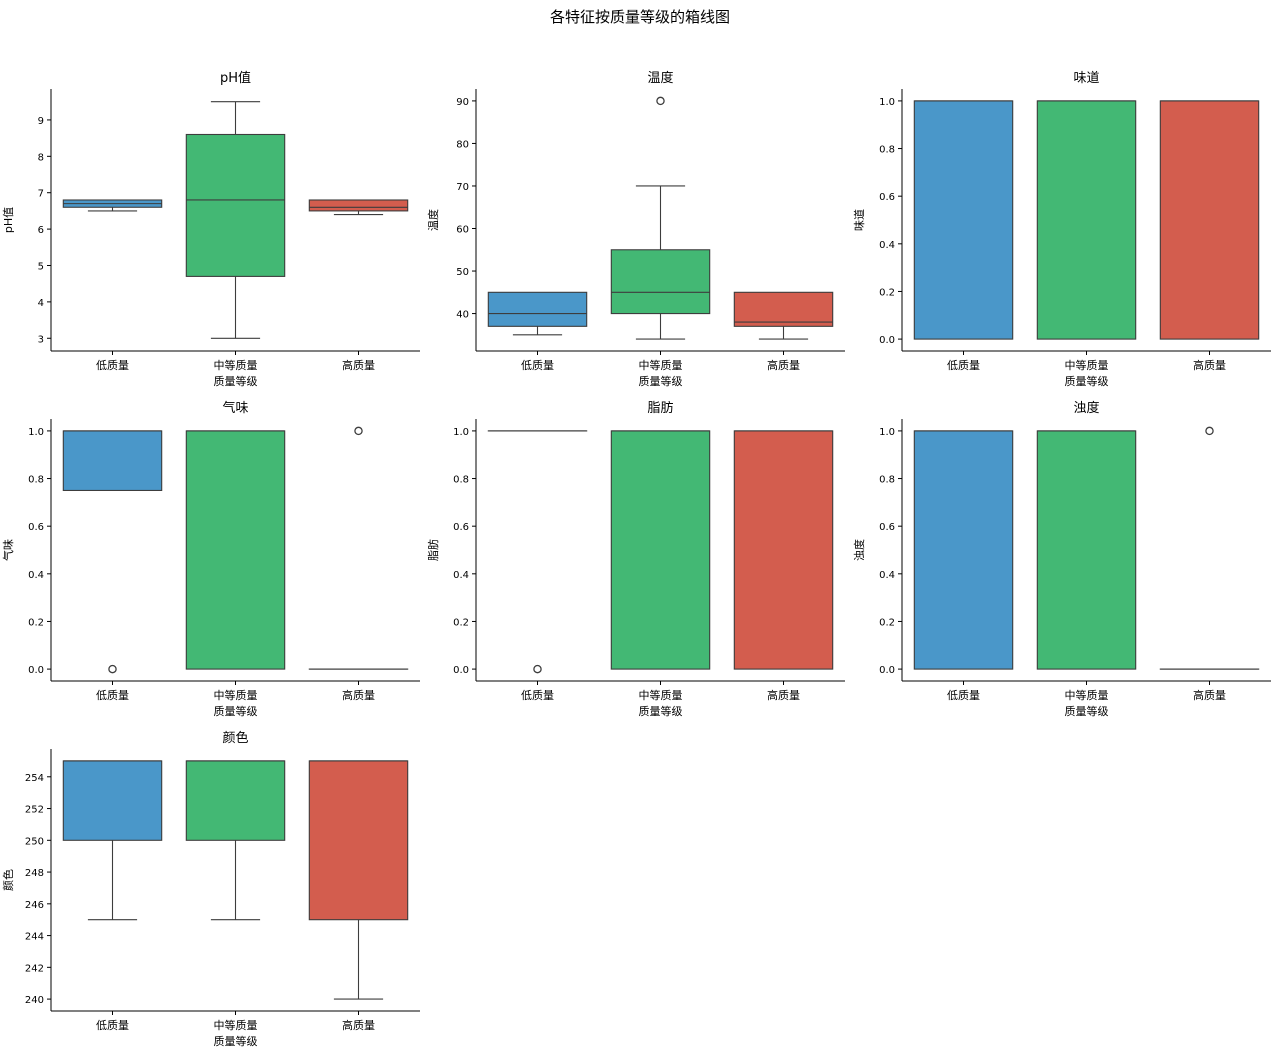 Image resolution: width=1280 pixels, height=1056 pixels. I want to click on subplot-title: 脂肪, so click(660, 408).